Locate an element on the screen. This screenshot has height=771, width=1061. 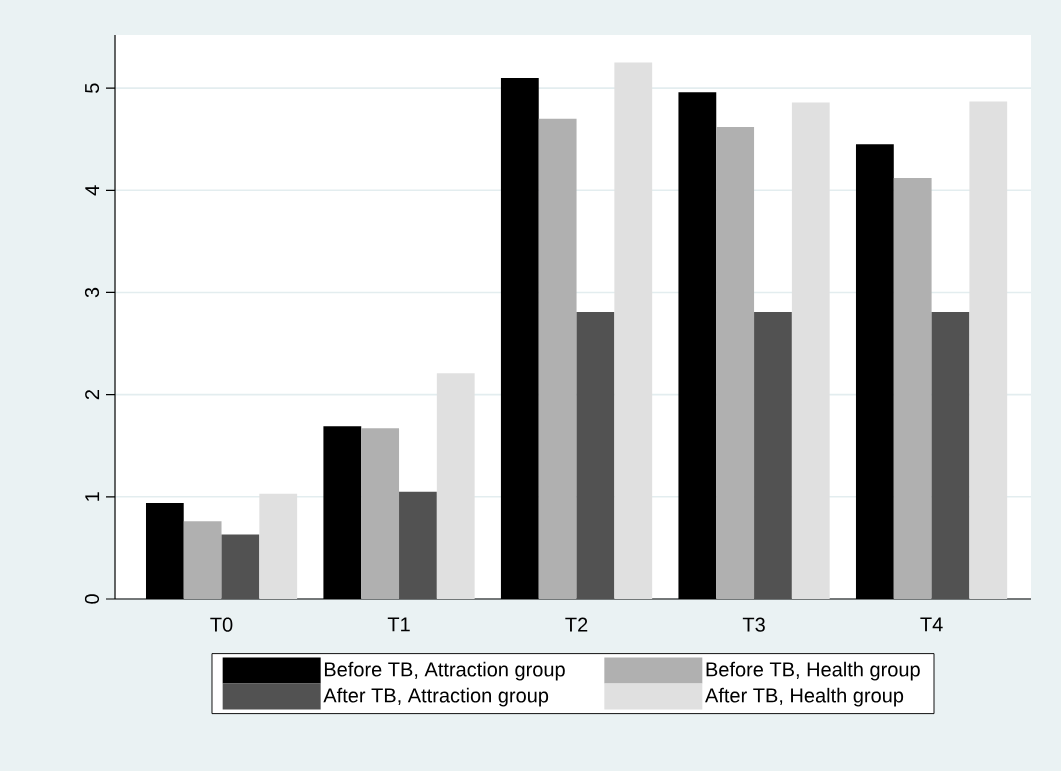
x-tick-label: T2 is located at coordinates (576, 624).